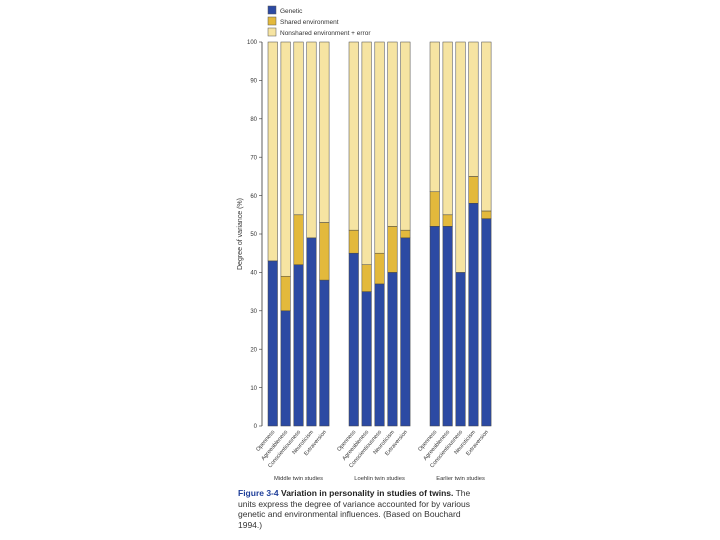 The height and width of the screenshot is (540, 720). Describe the element at coordinates (285, 159) in the screenshot. I see `bar-g0-1-seg2` at that location.